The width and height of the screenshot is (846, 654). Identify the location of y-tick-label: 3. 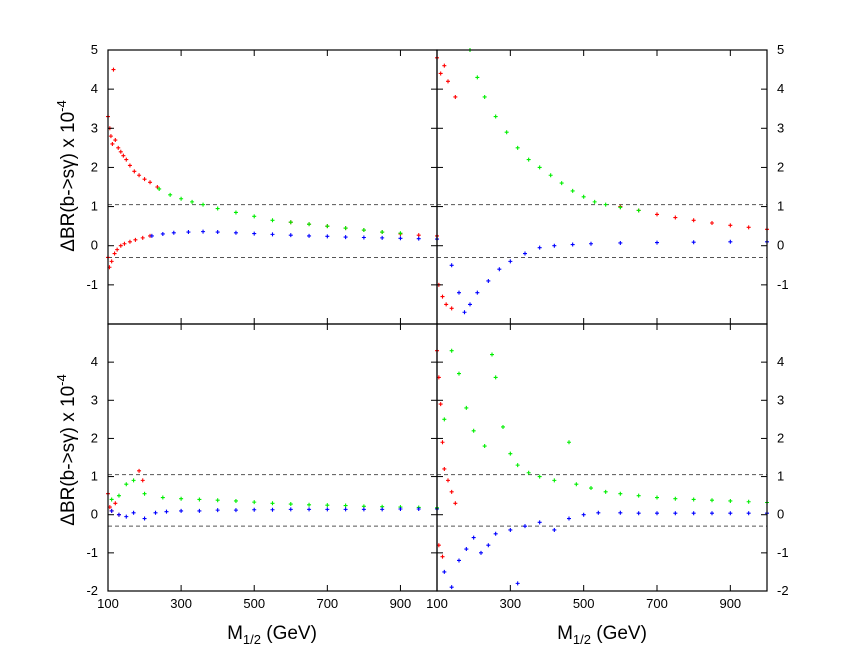
(94, 127).